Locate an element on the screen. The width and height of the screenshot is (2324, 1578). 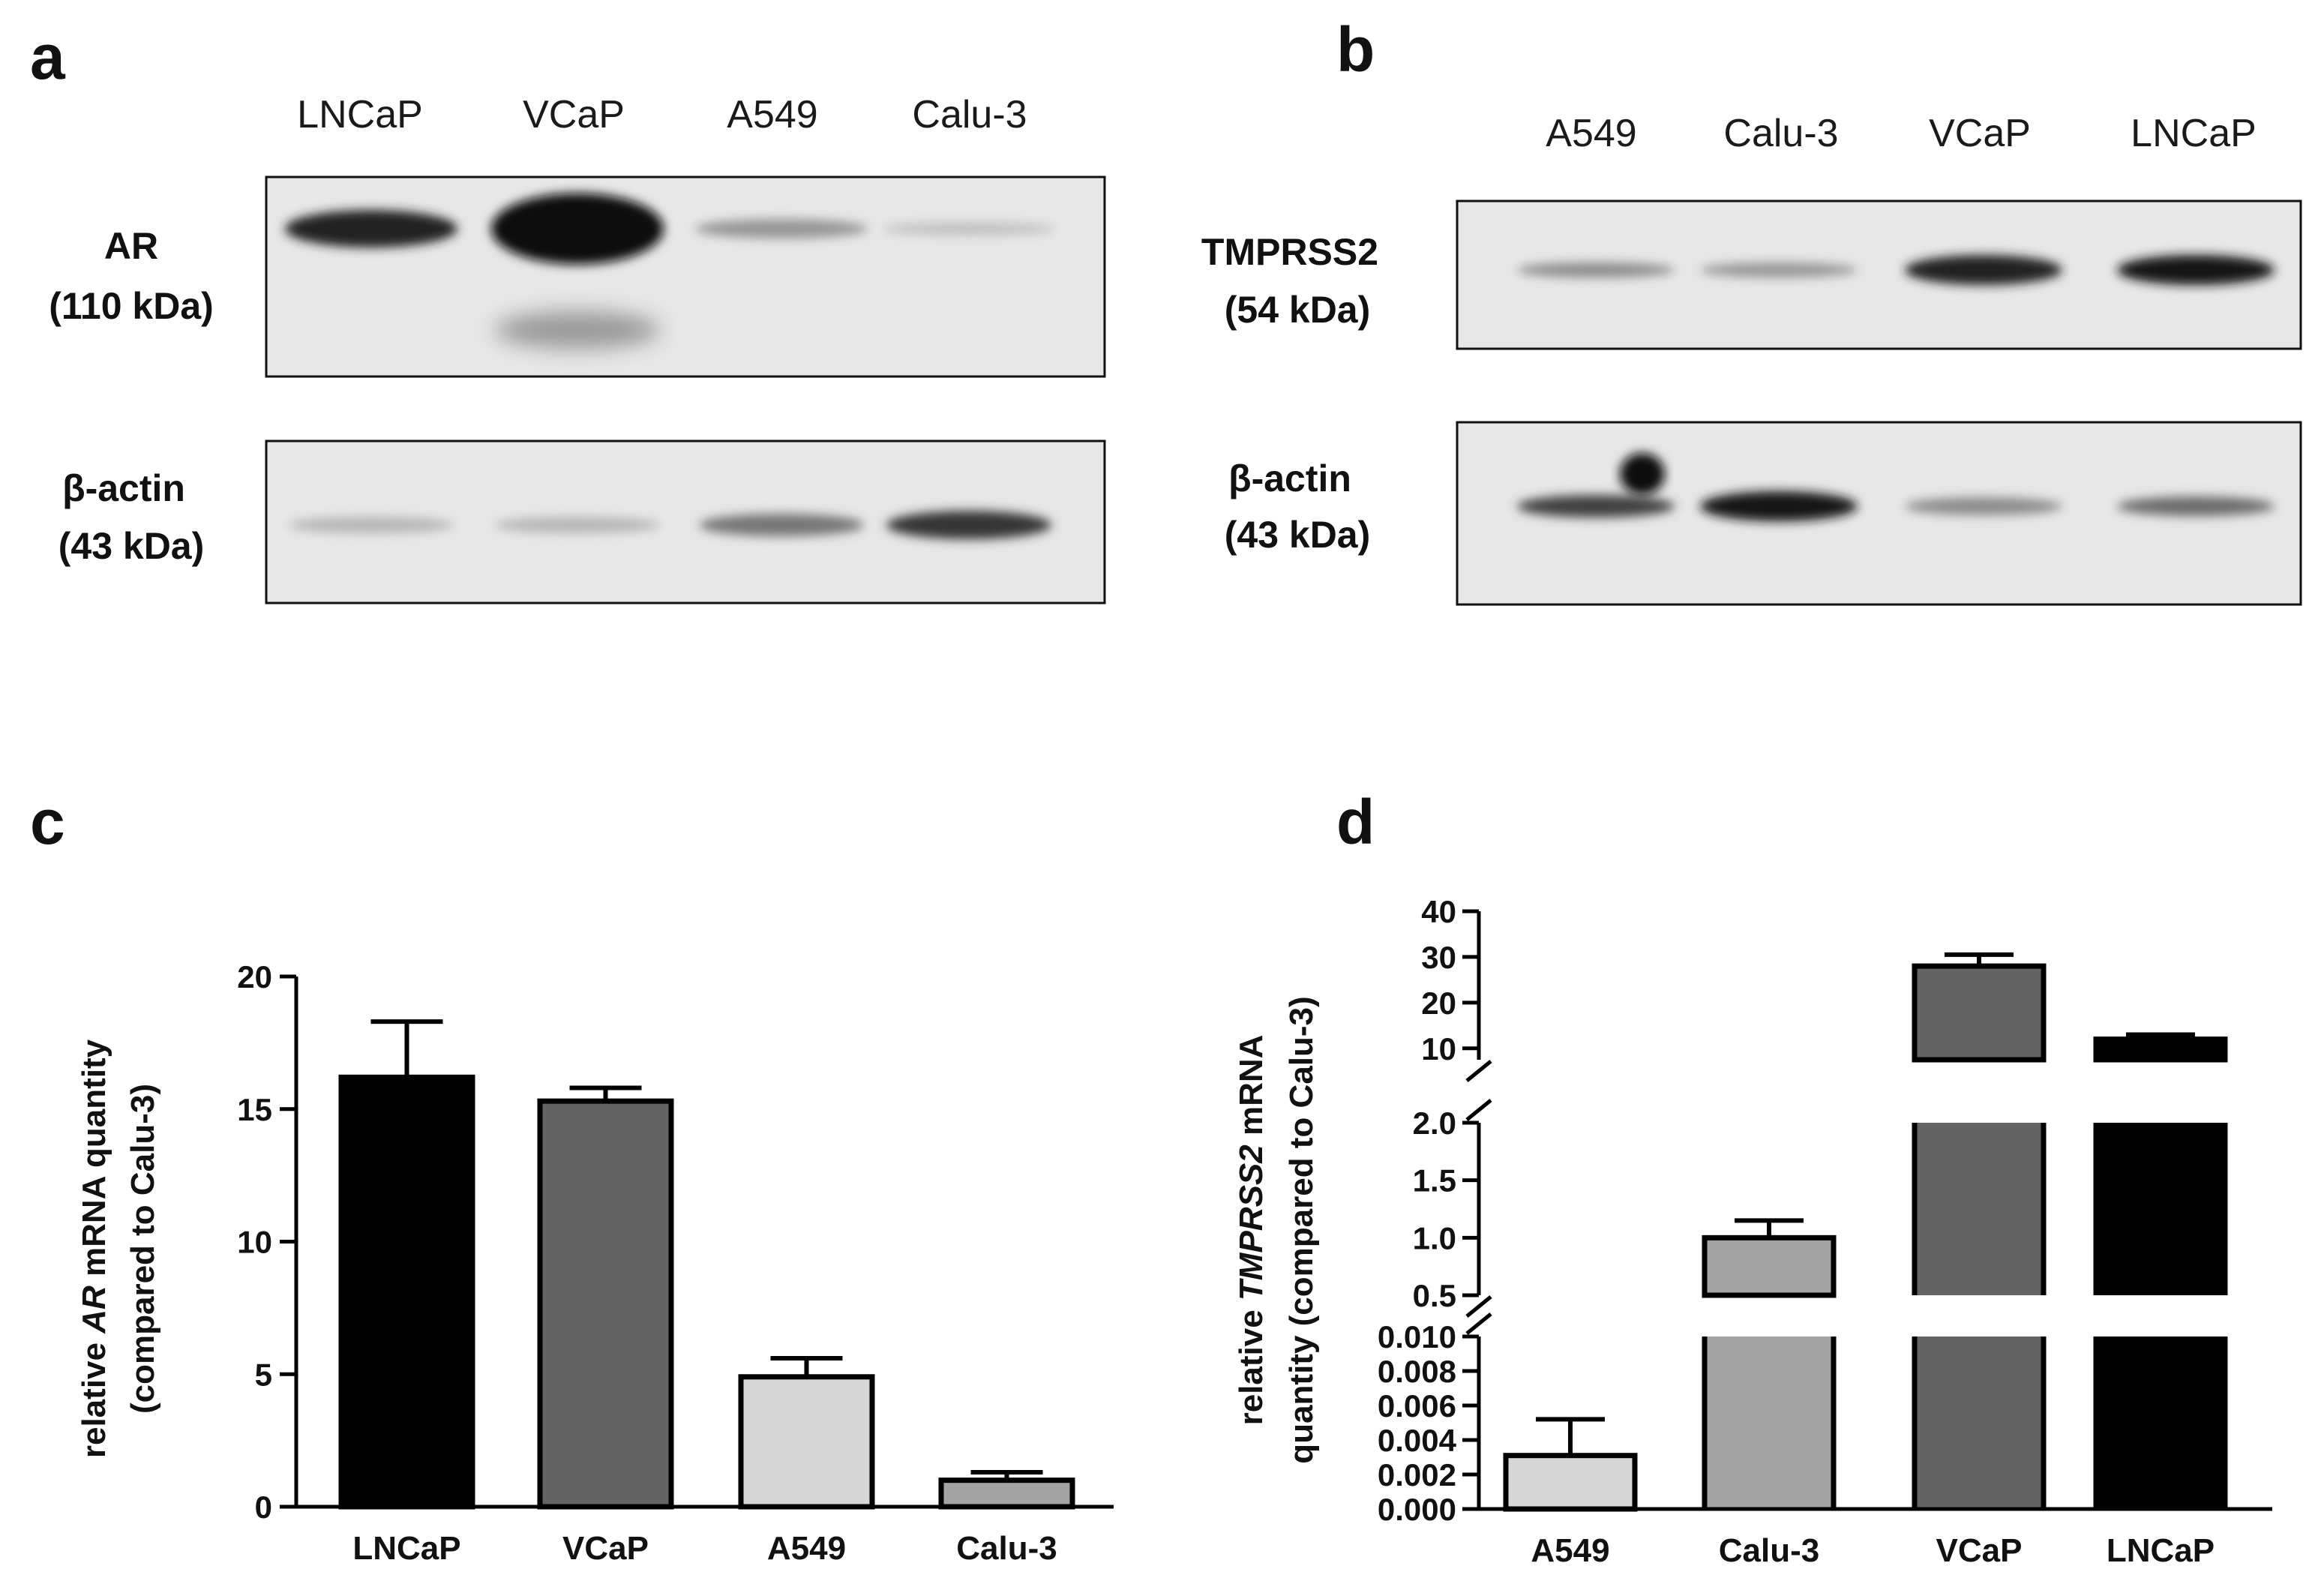
panel-c-y-axis-label-line2: (compared to Calu-3) is located at coordinates (142, 1249).